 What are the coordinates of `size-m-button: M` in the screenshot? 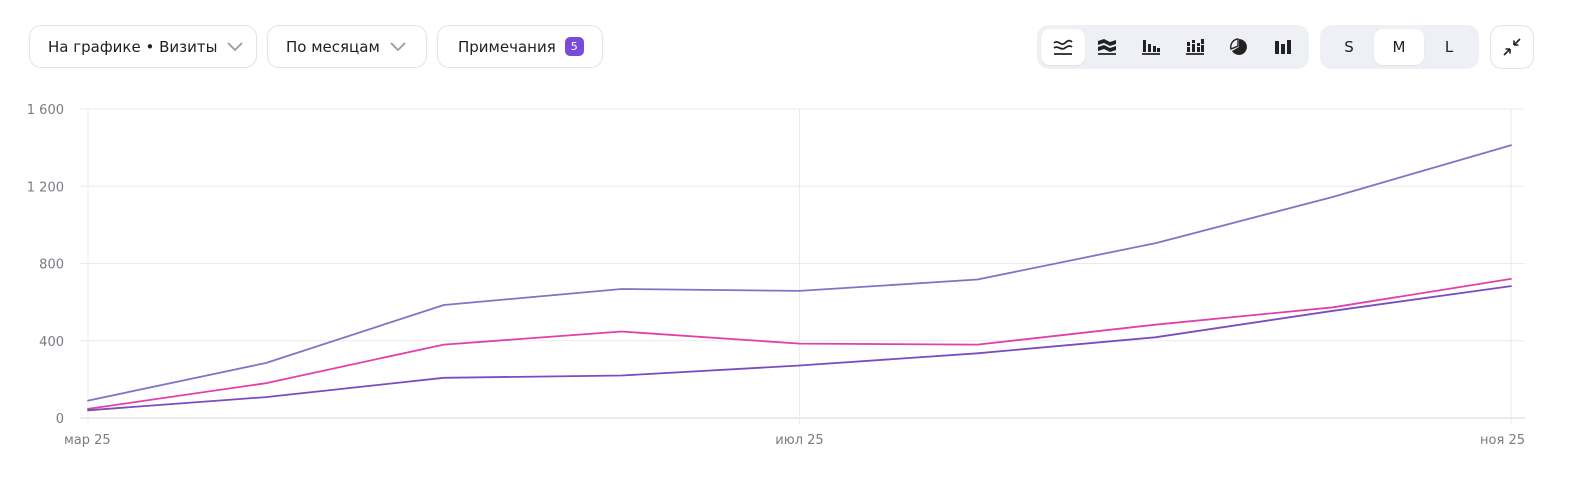 It's located at (1399, 47).